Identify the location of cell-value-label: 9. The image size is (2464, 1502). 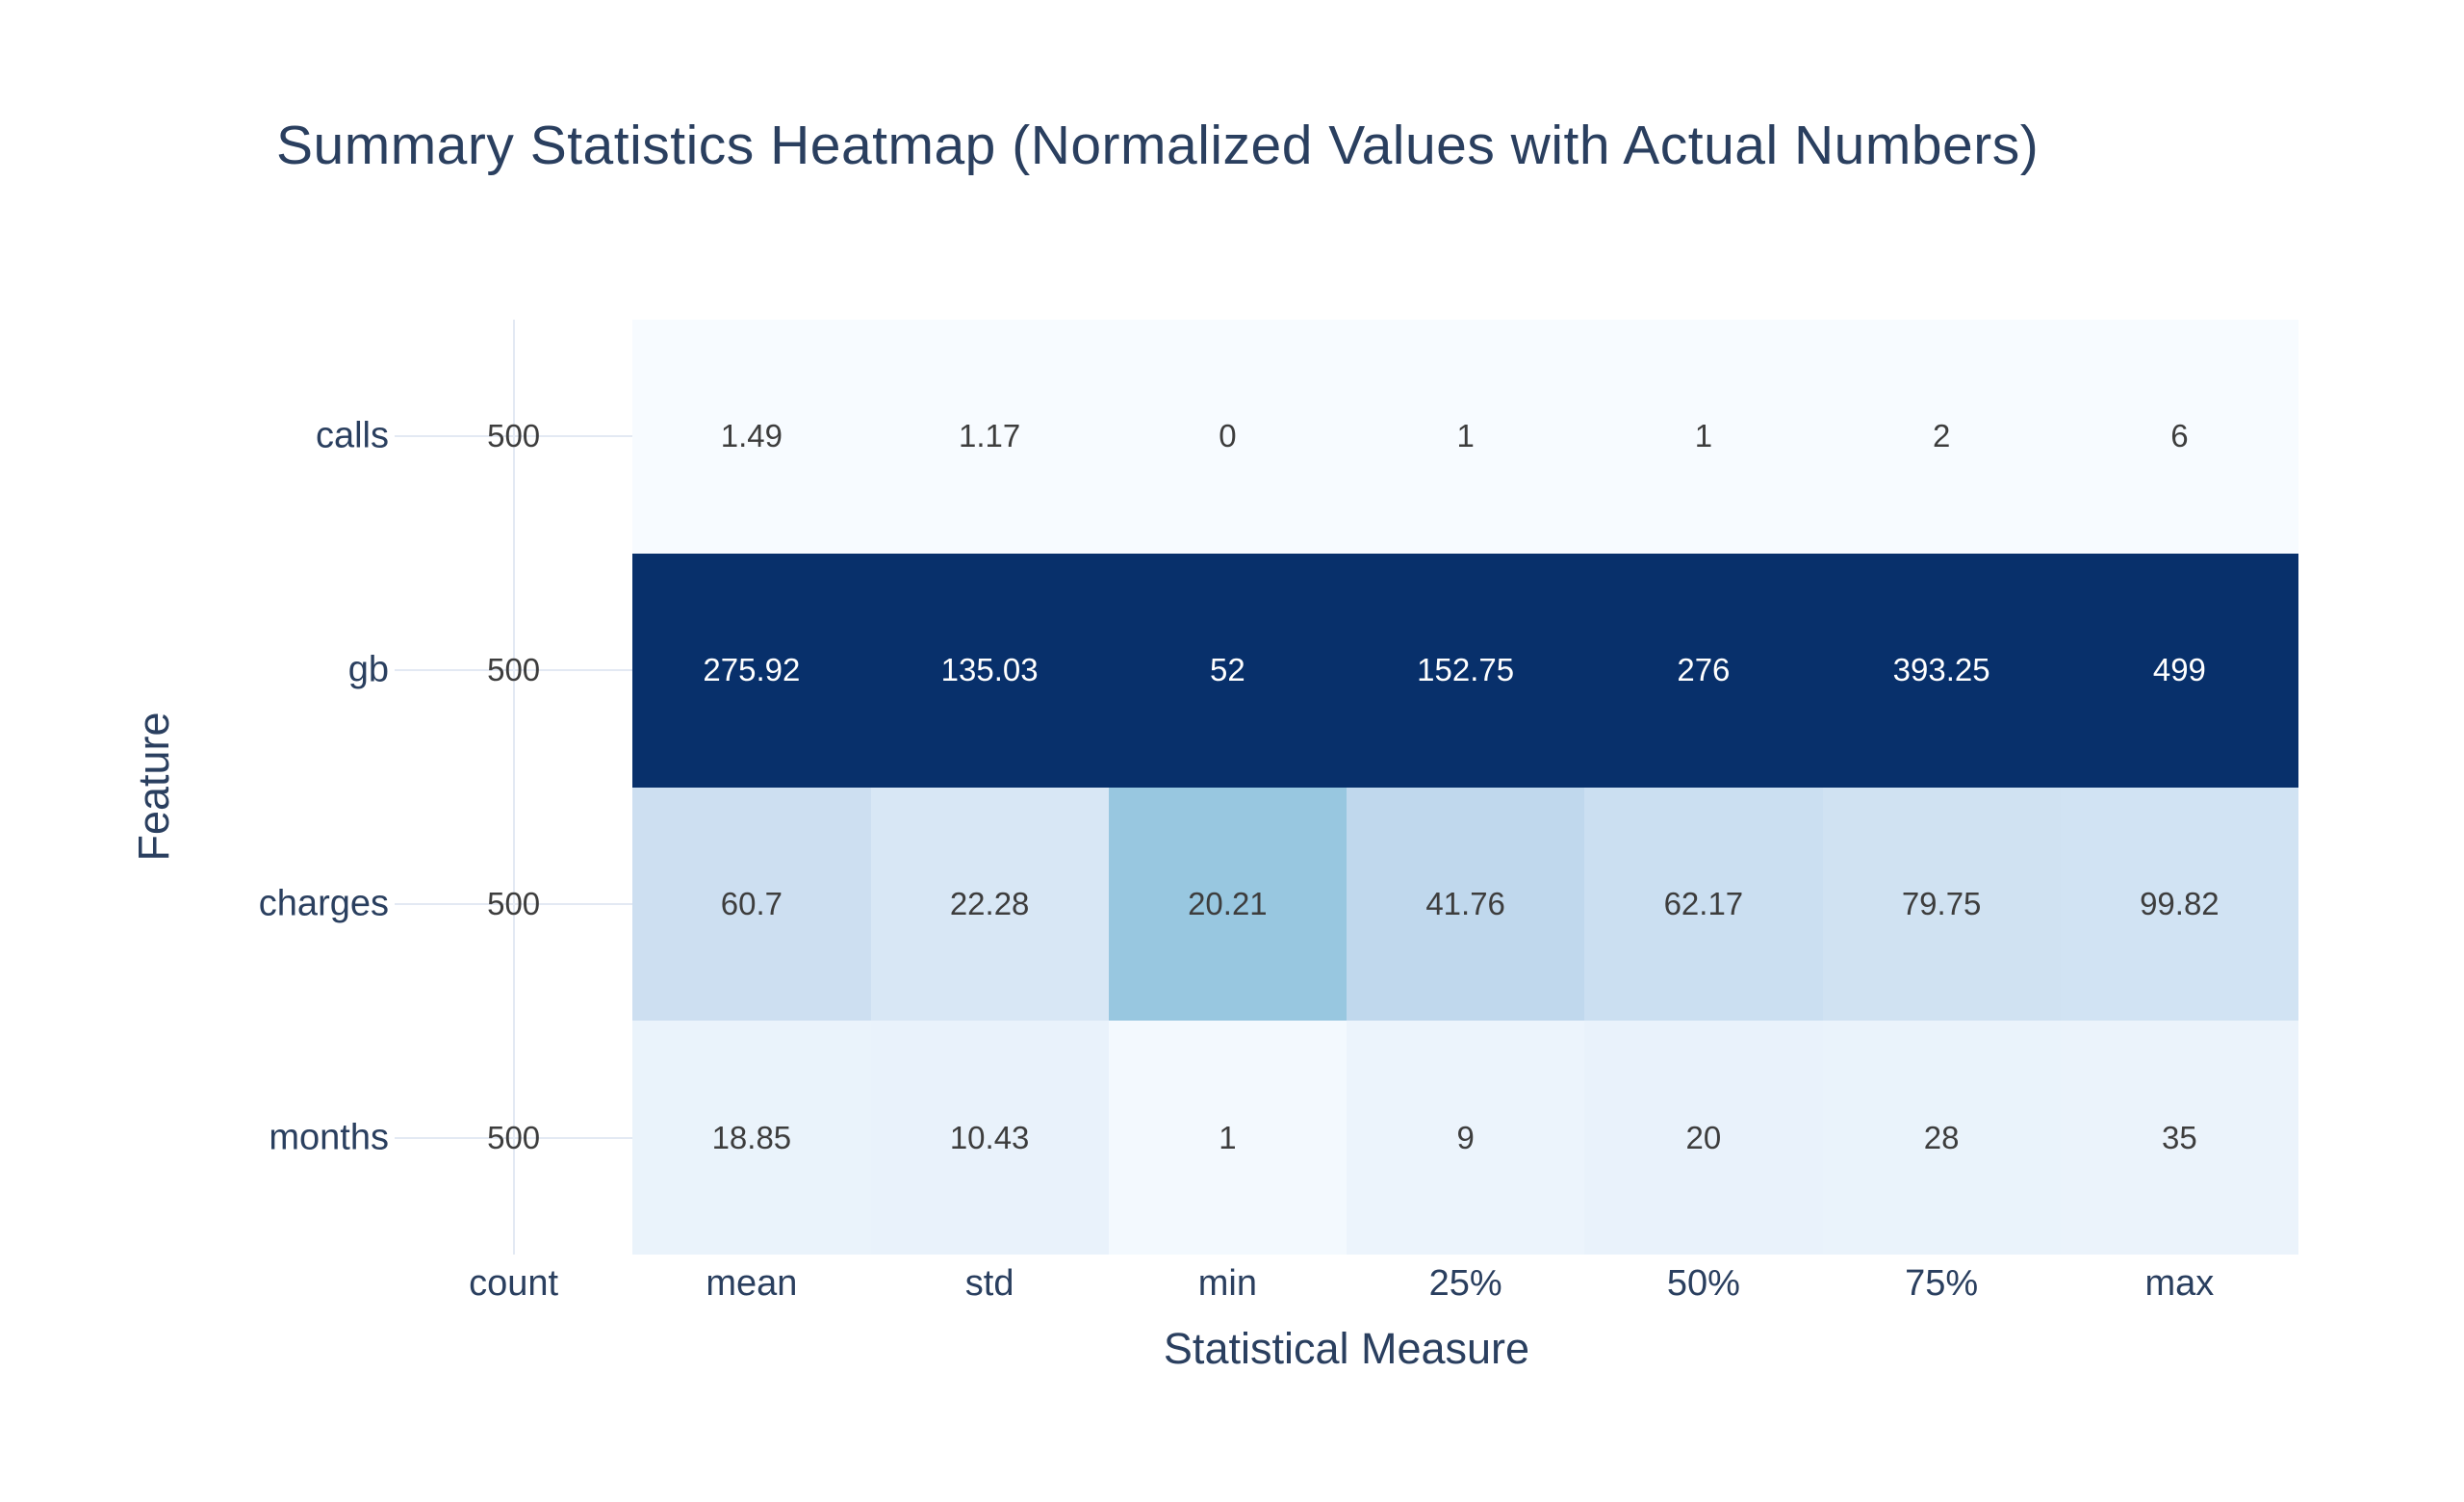
(1465, 1137).